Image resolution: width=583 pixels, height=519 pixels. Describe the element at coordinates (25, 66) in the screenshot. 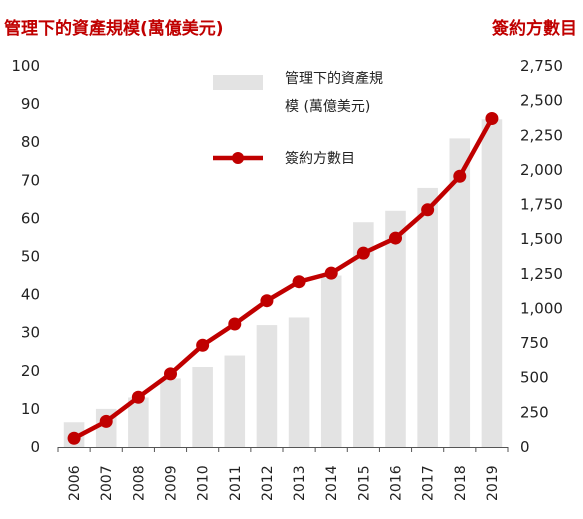

I see `left-tick-label: 100` at that location.